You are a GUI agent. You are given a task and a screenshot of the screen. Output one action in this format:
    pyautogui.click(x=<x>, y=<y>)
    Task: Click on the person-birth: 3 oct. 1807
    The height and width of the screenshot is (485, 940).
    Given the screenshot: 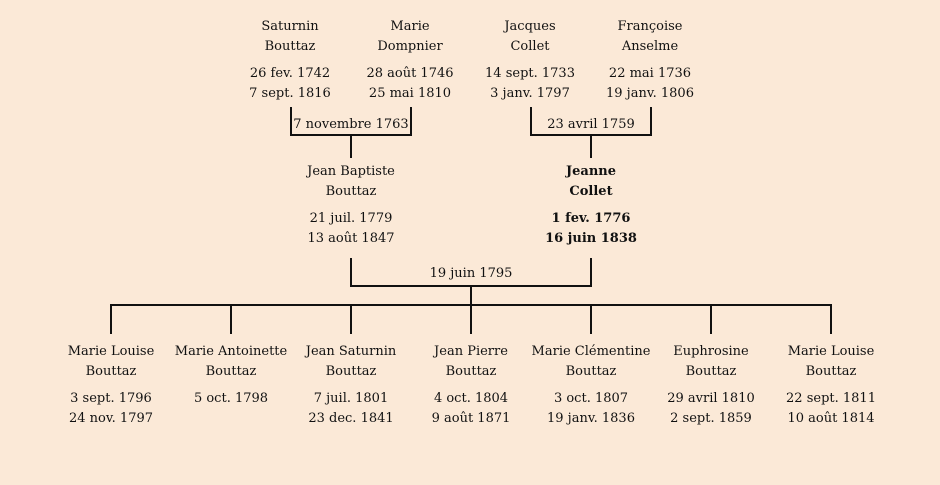 What is the action you would take?
    pyautogui.click(x=591, y=398)
    